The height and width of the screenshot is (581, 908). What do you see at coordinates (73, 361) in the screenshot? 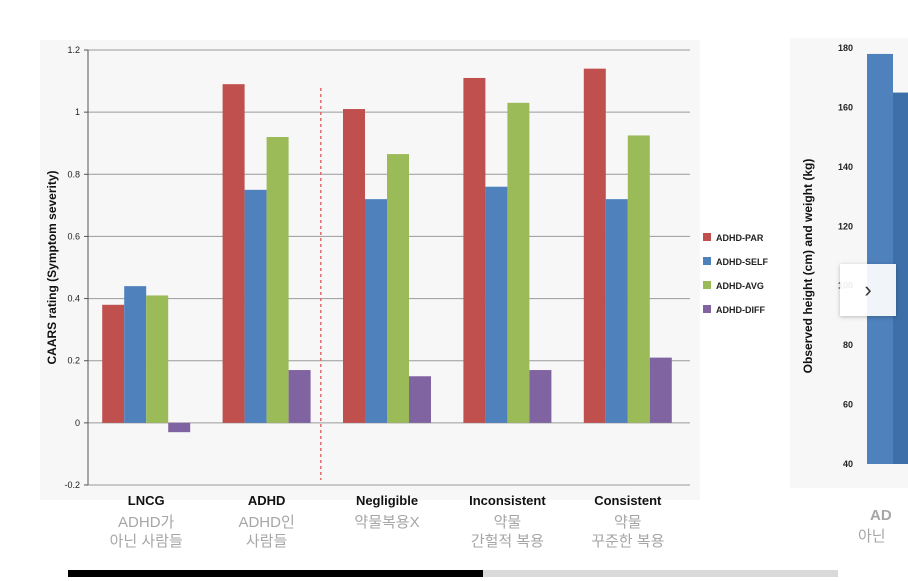
I see `y-tick-label: 0.2` at bounding box center [73, 361].